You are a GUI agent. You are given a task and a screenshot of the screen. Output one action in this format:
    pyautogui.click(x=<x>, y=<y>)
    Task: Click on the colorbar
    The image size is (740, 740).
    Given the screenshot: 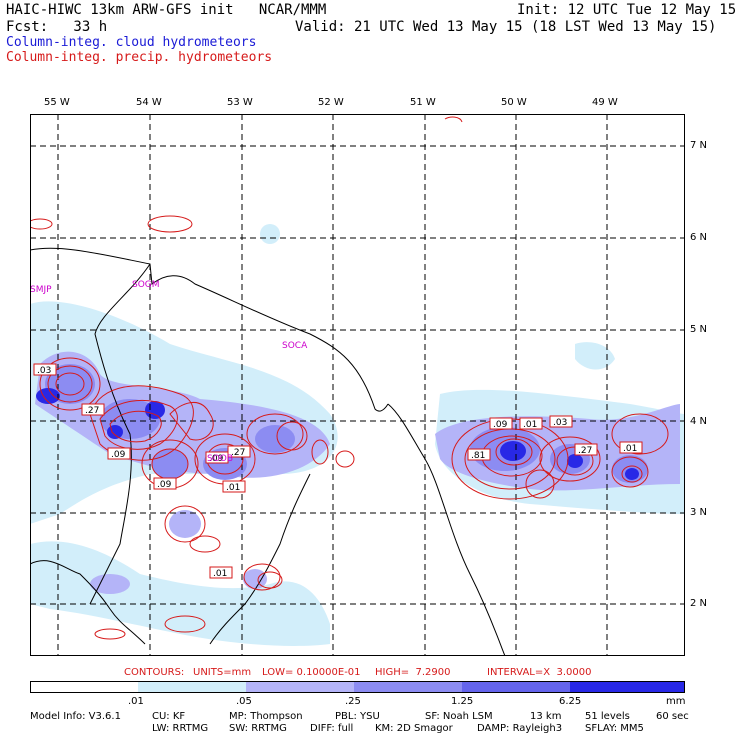 What is the action you would take?
    pyautogui.click(x=357, y=687)
    